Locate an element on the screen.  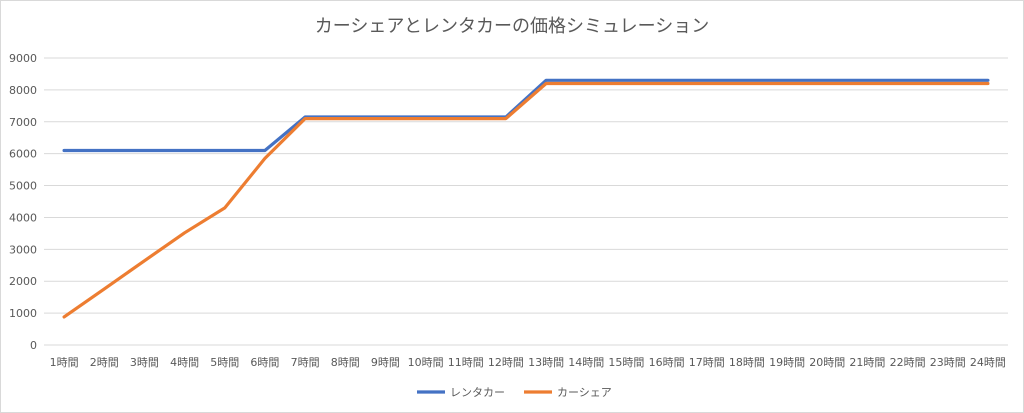
x-tick-label: 9時間 is located at coordinates (385, 362).